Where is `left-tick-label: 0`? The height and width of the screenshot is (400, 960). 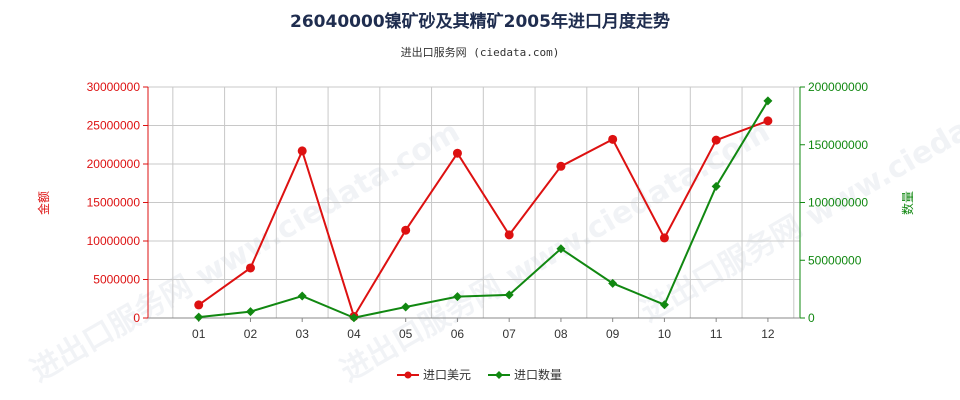 left-tick-label: 0 is located at coordinates (136, 318).